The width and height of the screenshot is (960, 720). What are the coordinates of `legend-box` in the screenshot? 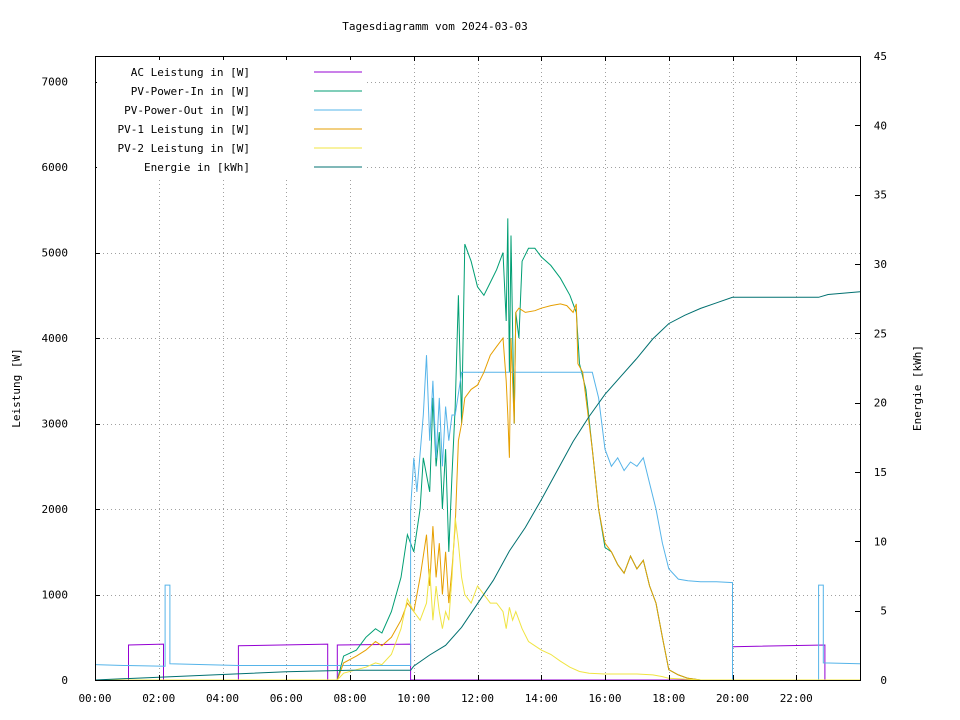 It's located at (231, 119).